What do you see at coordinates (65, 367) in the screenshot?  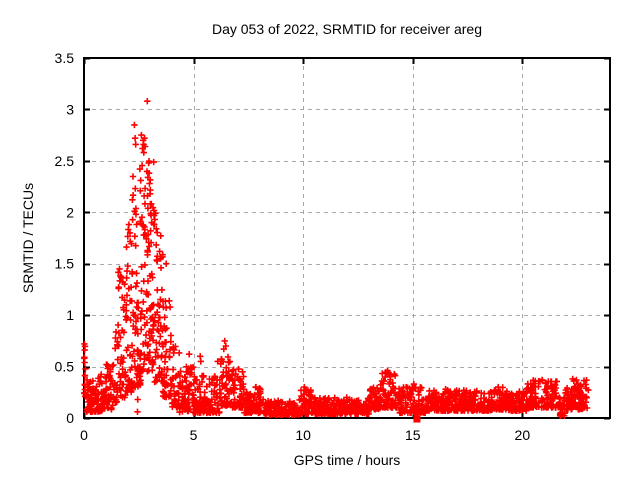 I see `y-tick-label: 0.5` at bounding box center [65, 367].